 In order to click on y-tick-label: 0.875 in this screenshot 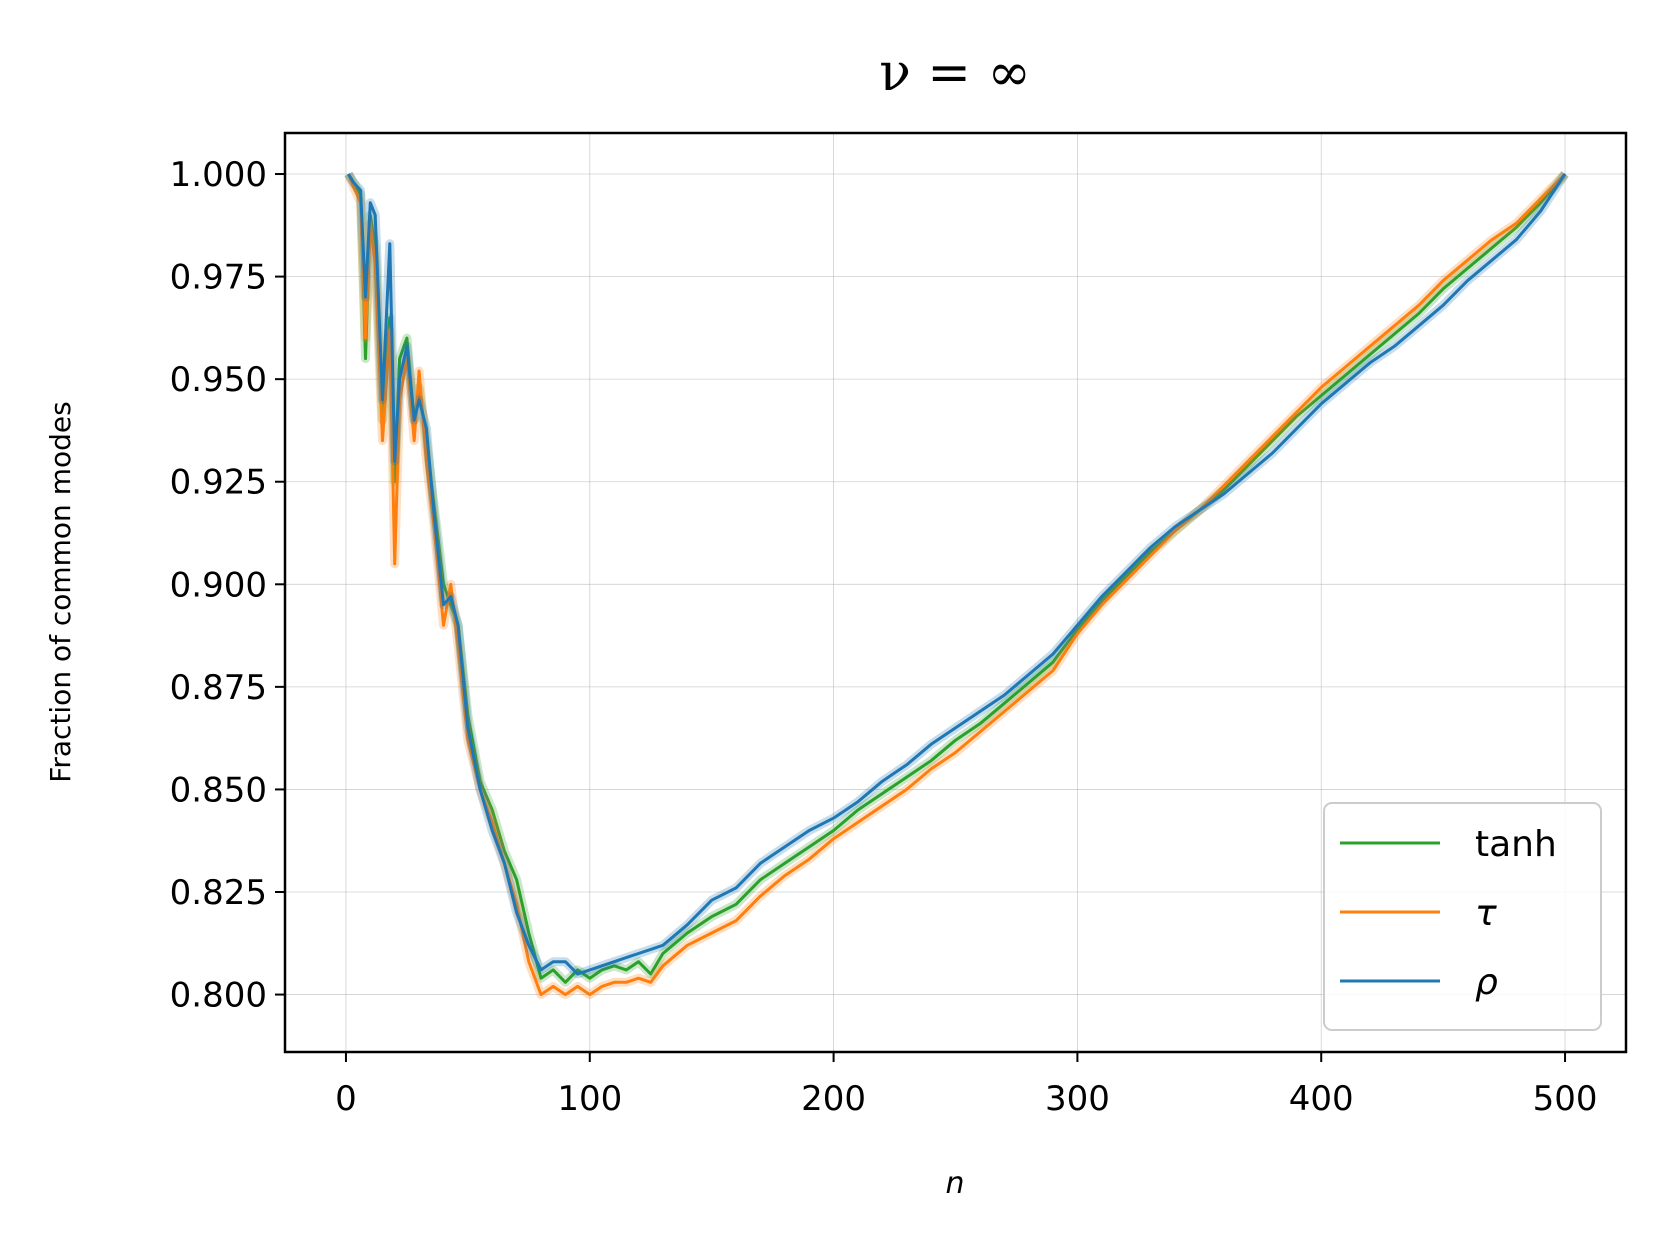, I will do `click(218, 688)`.